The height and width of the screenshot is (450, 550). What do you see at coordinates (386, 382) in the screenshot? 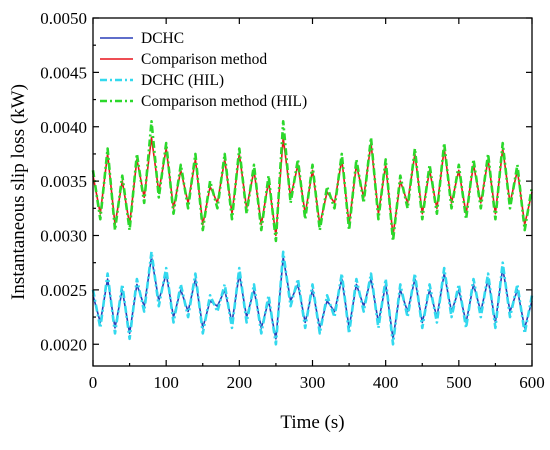
I see `x-tick-label: 400` at bounding box center [386, 382].